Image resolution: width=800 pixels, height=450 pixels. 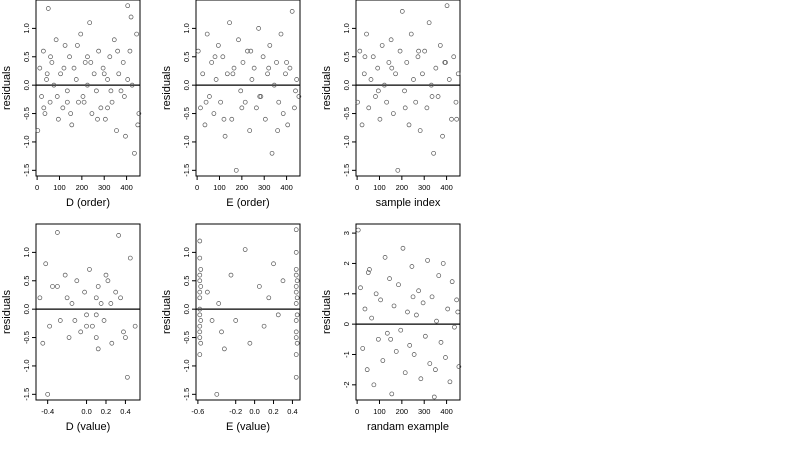 I want to click on y-tick-label: -2, so click(x=346, y=384).